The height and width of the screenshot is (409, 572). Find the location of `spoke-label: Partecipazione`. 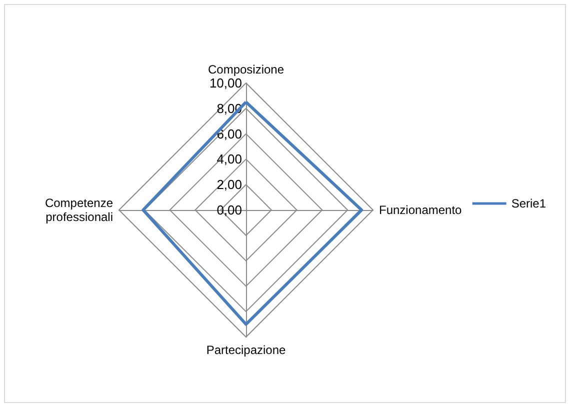

spoke-label: Partecipazione is located at coordinates (246, 350).